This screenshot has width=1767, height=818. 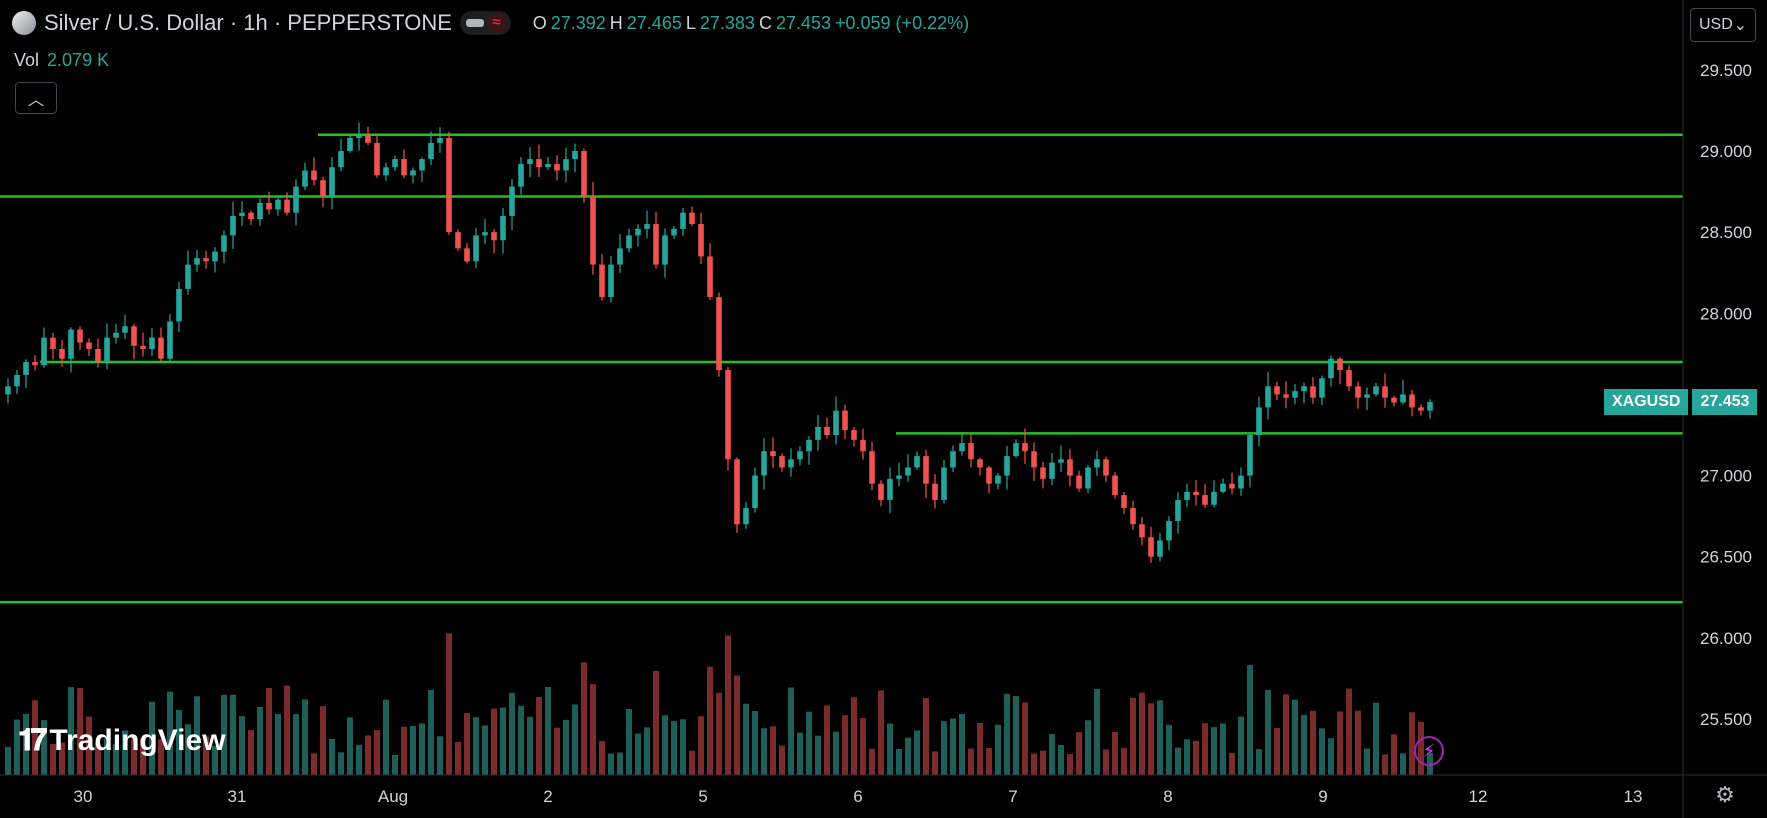 What do you see at coordinates (474, 23) in the screenshot?
I see `eye-toggle-icon` at bounding box center [474, 23].